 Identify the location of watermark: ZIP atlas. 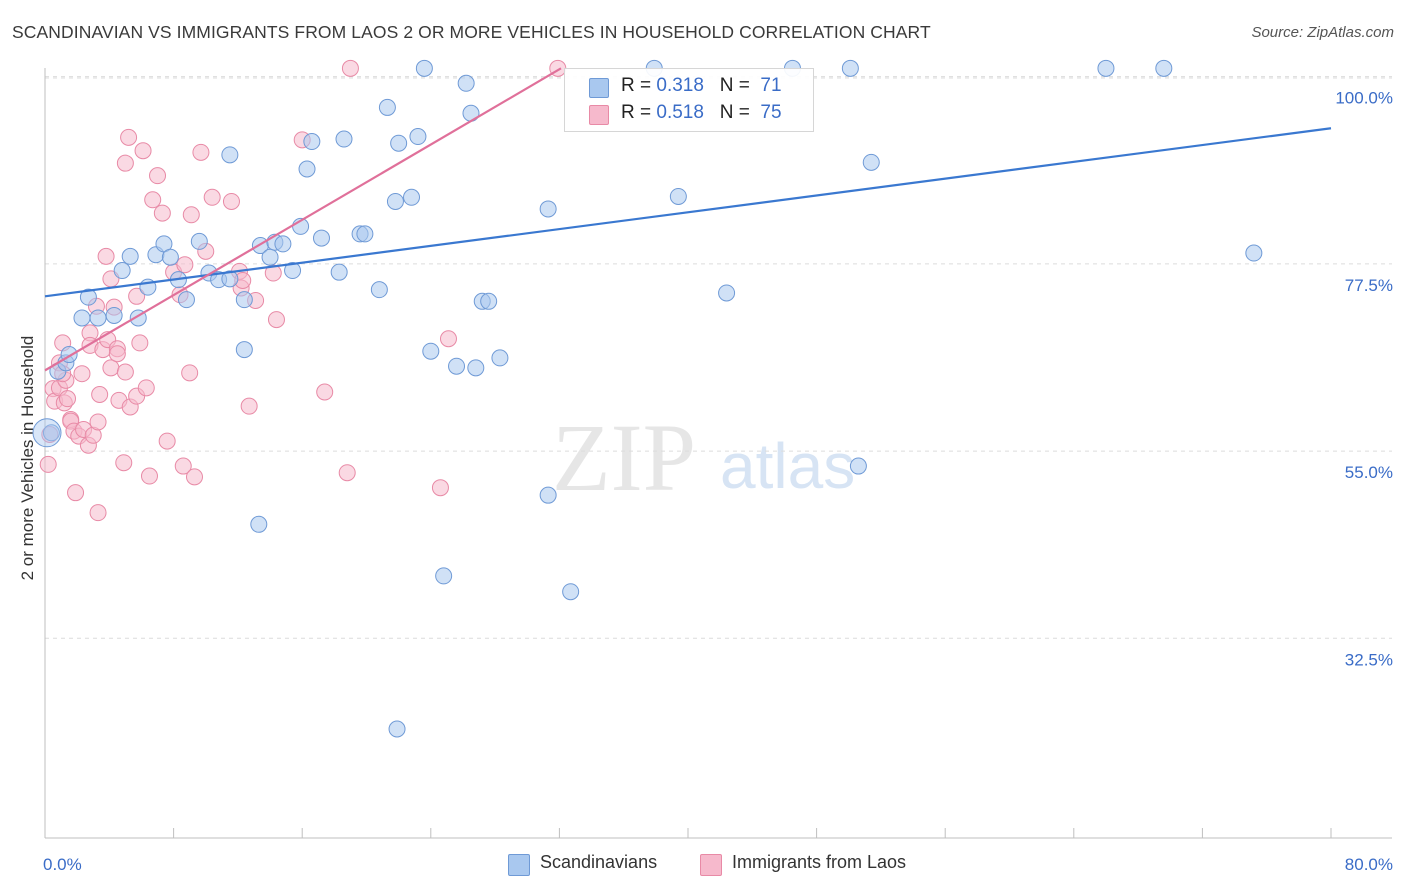
(703, 457).